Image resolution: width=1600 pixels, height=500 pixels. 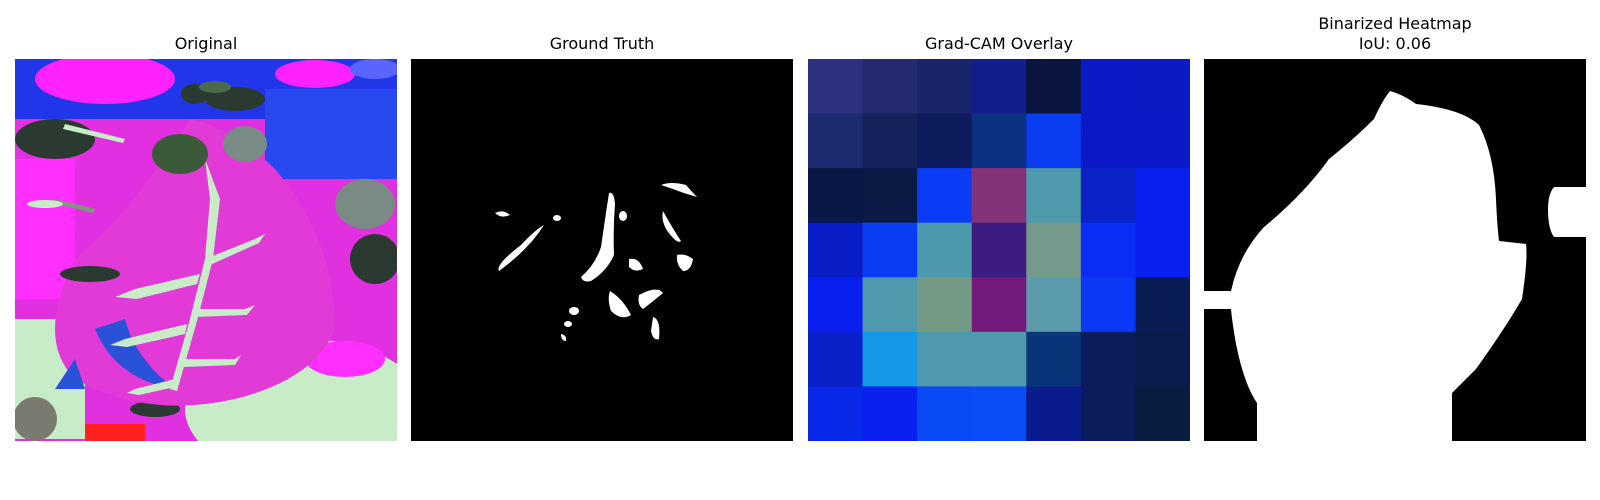 I want to click on original-title: Original, so click(x=206, y=43).